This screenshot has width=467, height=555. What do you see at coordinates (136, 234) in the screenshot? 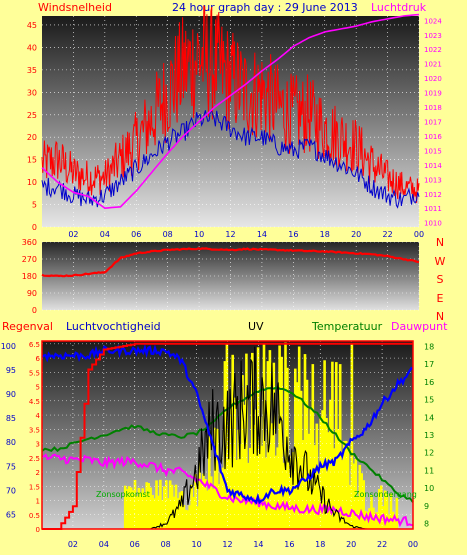
I see `x-tick-1: 06` at bounding box center [136, 234].